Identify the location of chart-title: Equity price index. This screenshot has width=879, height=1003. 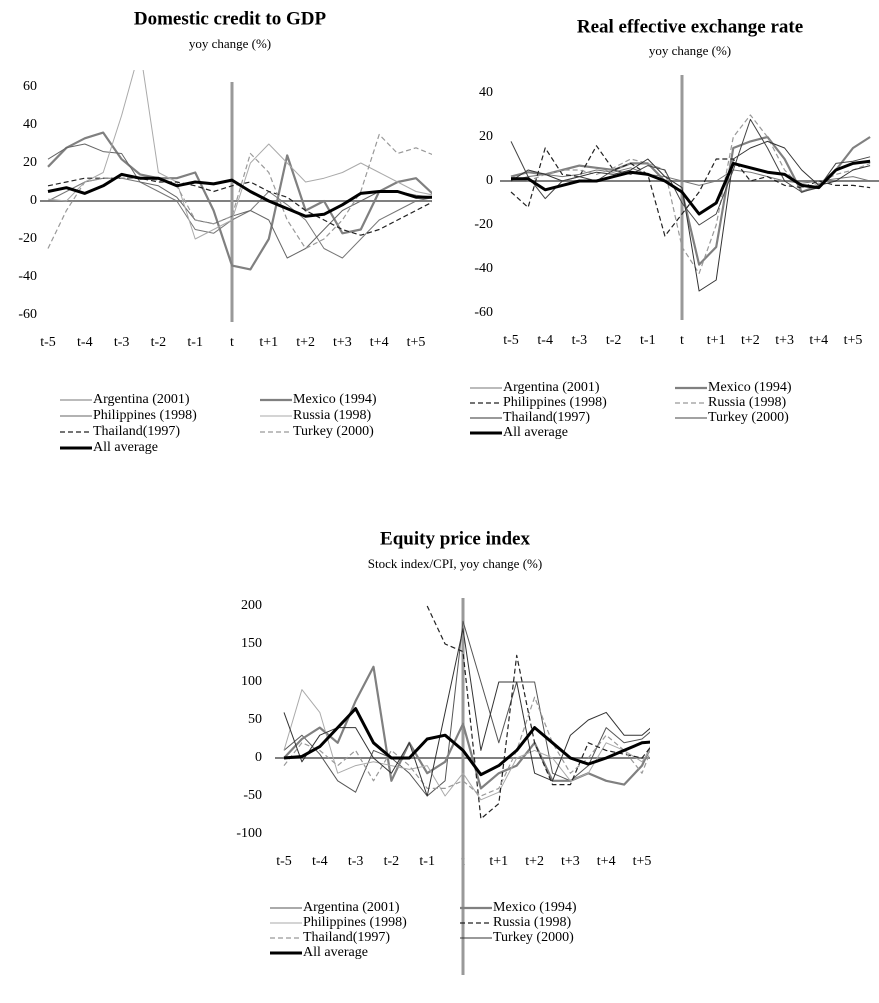
(455, 538).